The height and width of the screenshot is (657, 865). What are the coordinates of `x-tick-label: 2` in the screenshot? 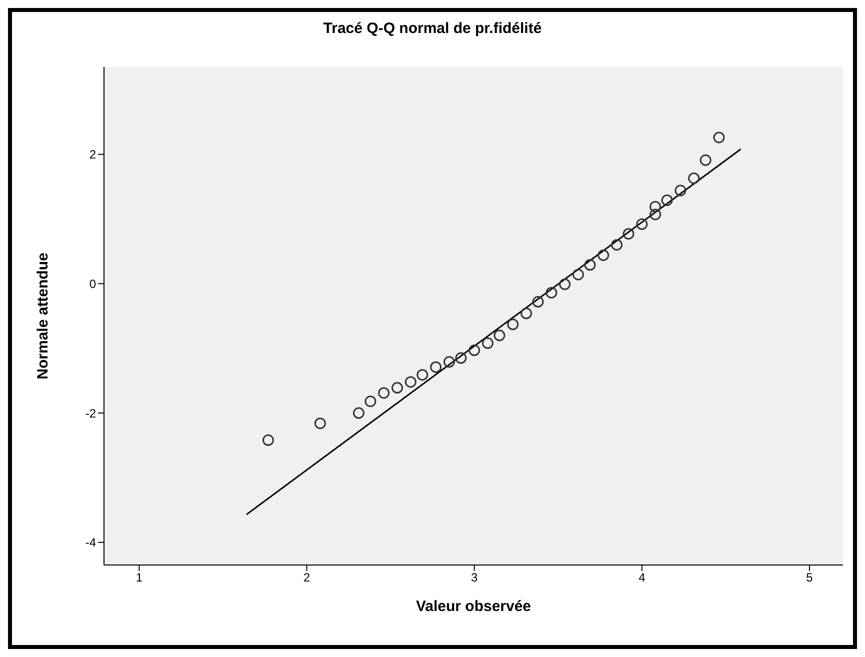 It's located at (306, 577).